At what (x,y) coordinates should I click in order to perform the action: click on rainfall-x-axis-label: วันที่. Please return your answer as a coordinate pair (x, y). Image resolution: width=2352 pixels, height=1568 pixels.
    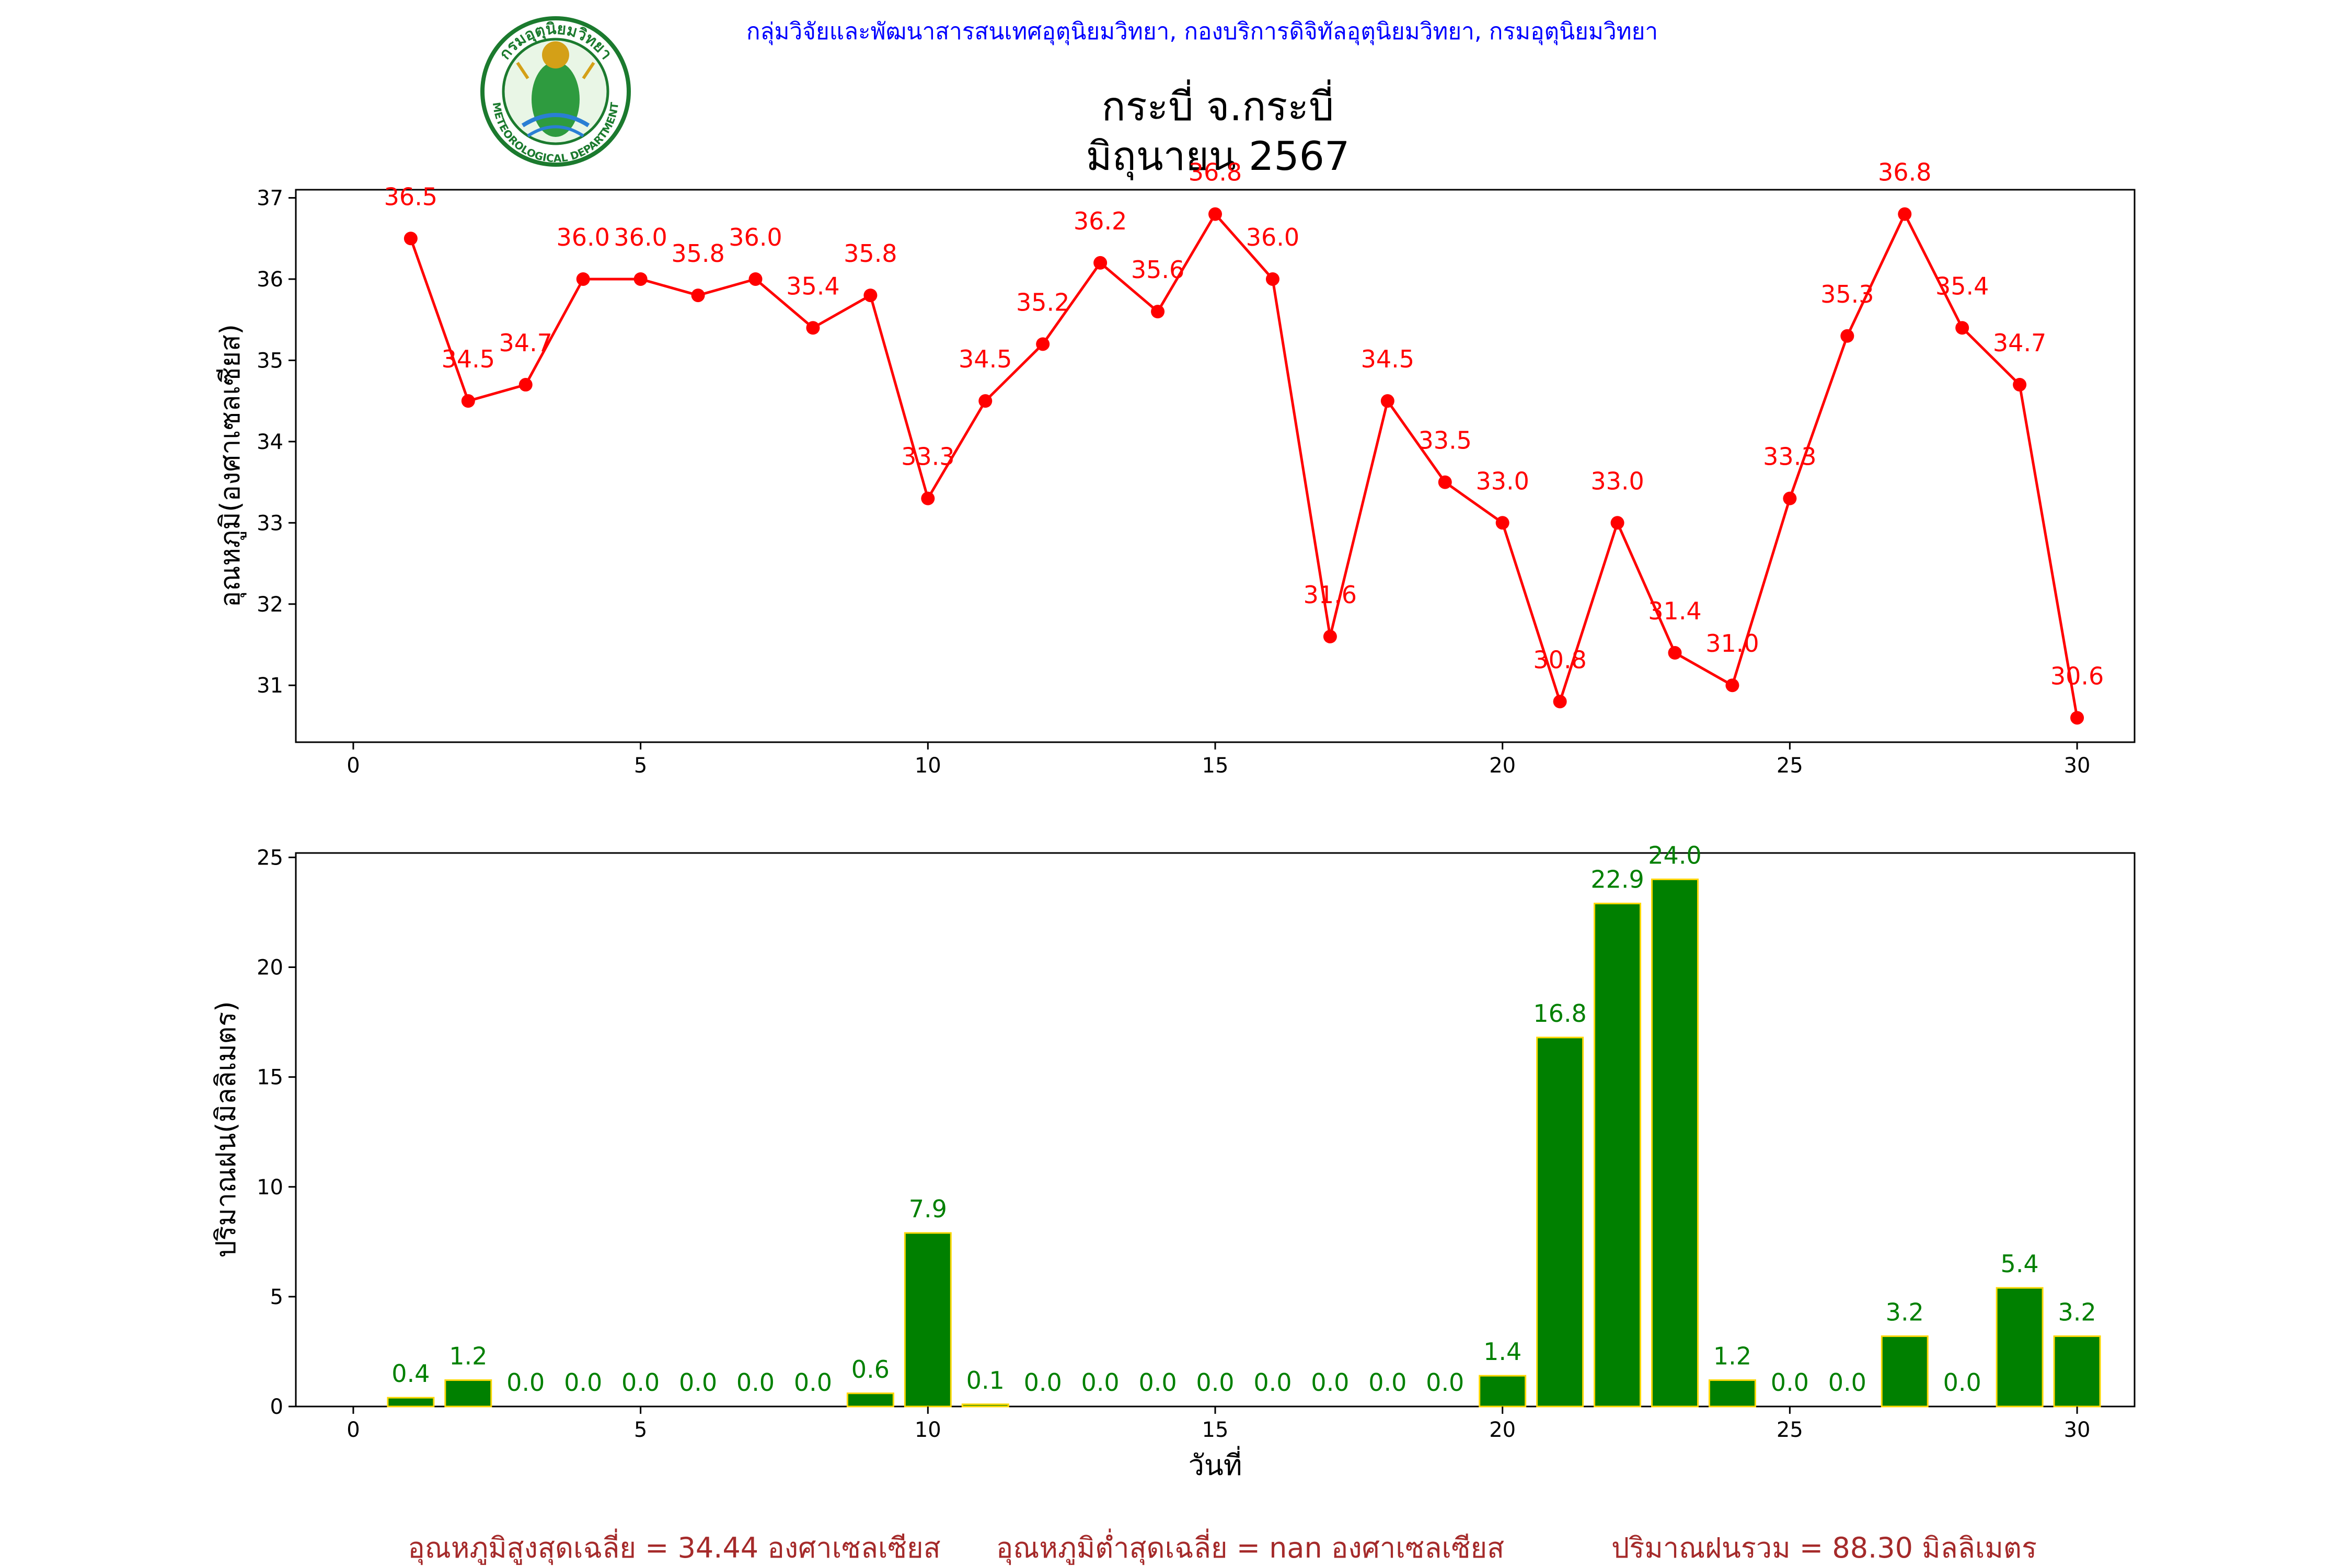
    Looking at the image, I should click on (1215, 1464).